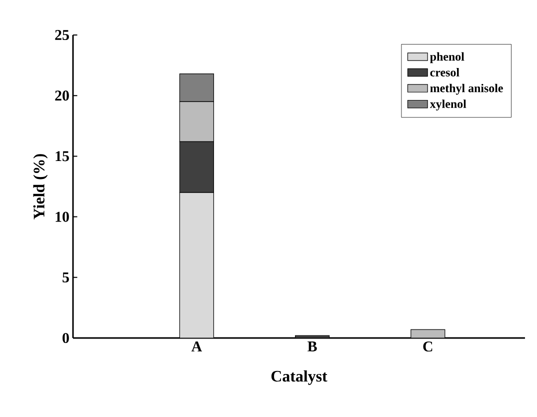 This screenshot has height=417, width=537. I want to click on x-tick-label: C, so click(427, 347).